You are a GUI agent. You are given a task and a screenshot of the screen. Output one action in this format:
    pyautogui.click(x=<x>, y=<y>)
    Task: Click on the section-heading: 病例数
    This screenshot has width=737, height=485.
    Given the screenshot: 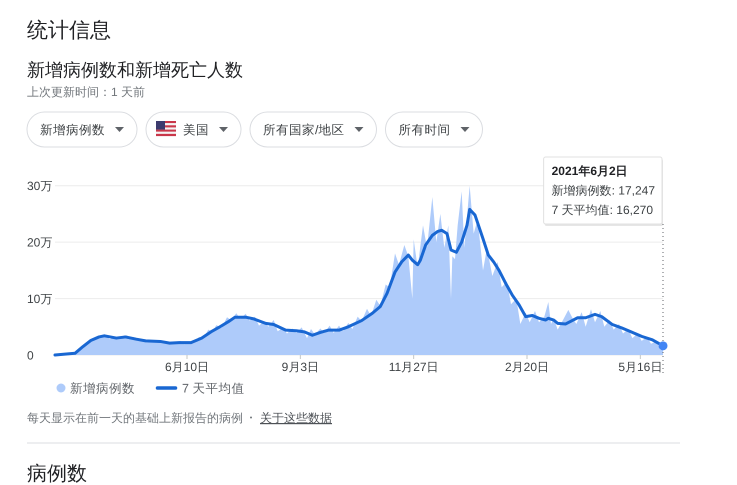 What is the action you would take?
    pyautogui.click(x=57, y=474)
    